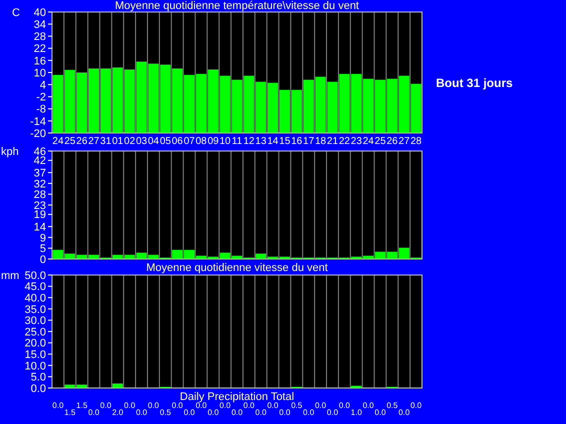 This screenshot has height=424, width=566. Describe the element at coordinates (285, 141) in the screenshot. I see `x-tick-label: 15` at that location.